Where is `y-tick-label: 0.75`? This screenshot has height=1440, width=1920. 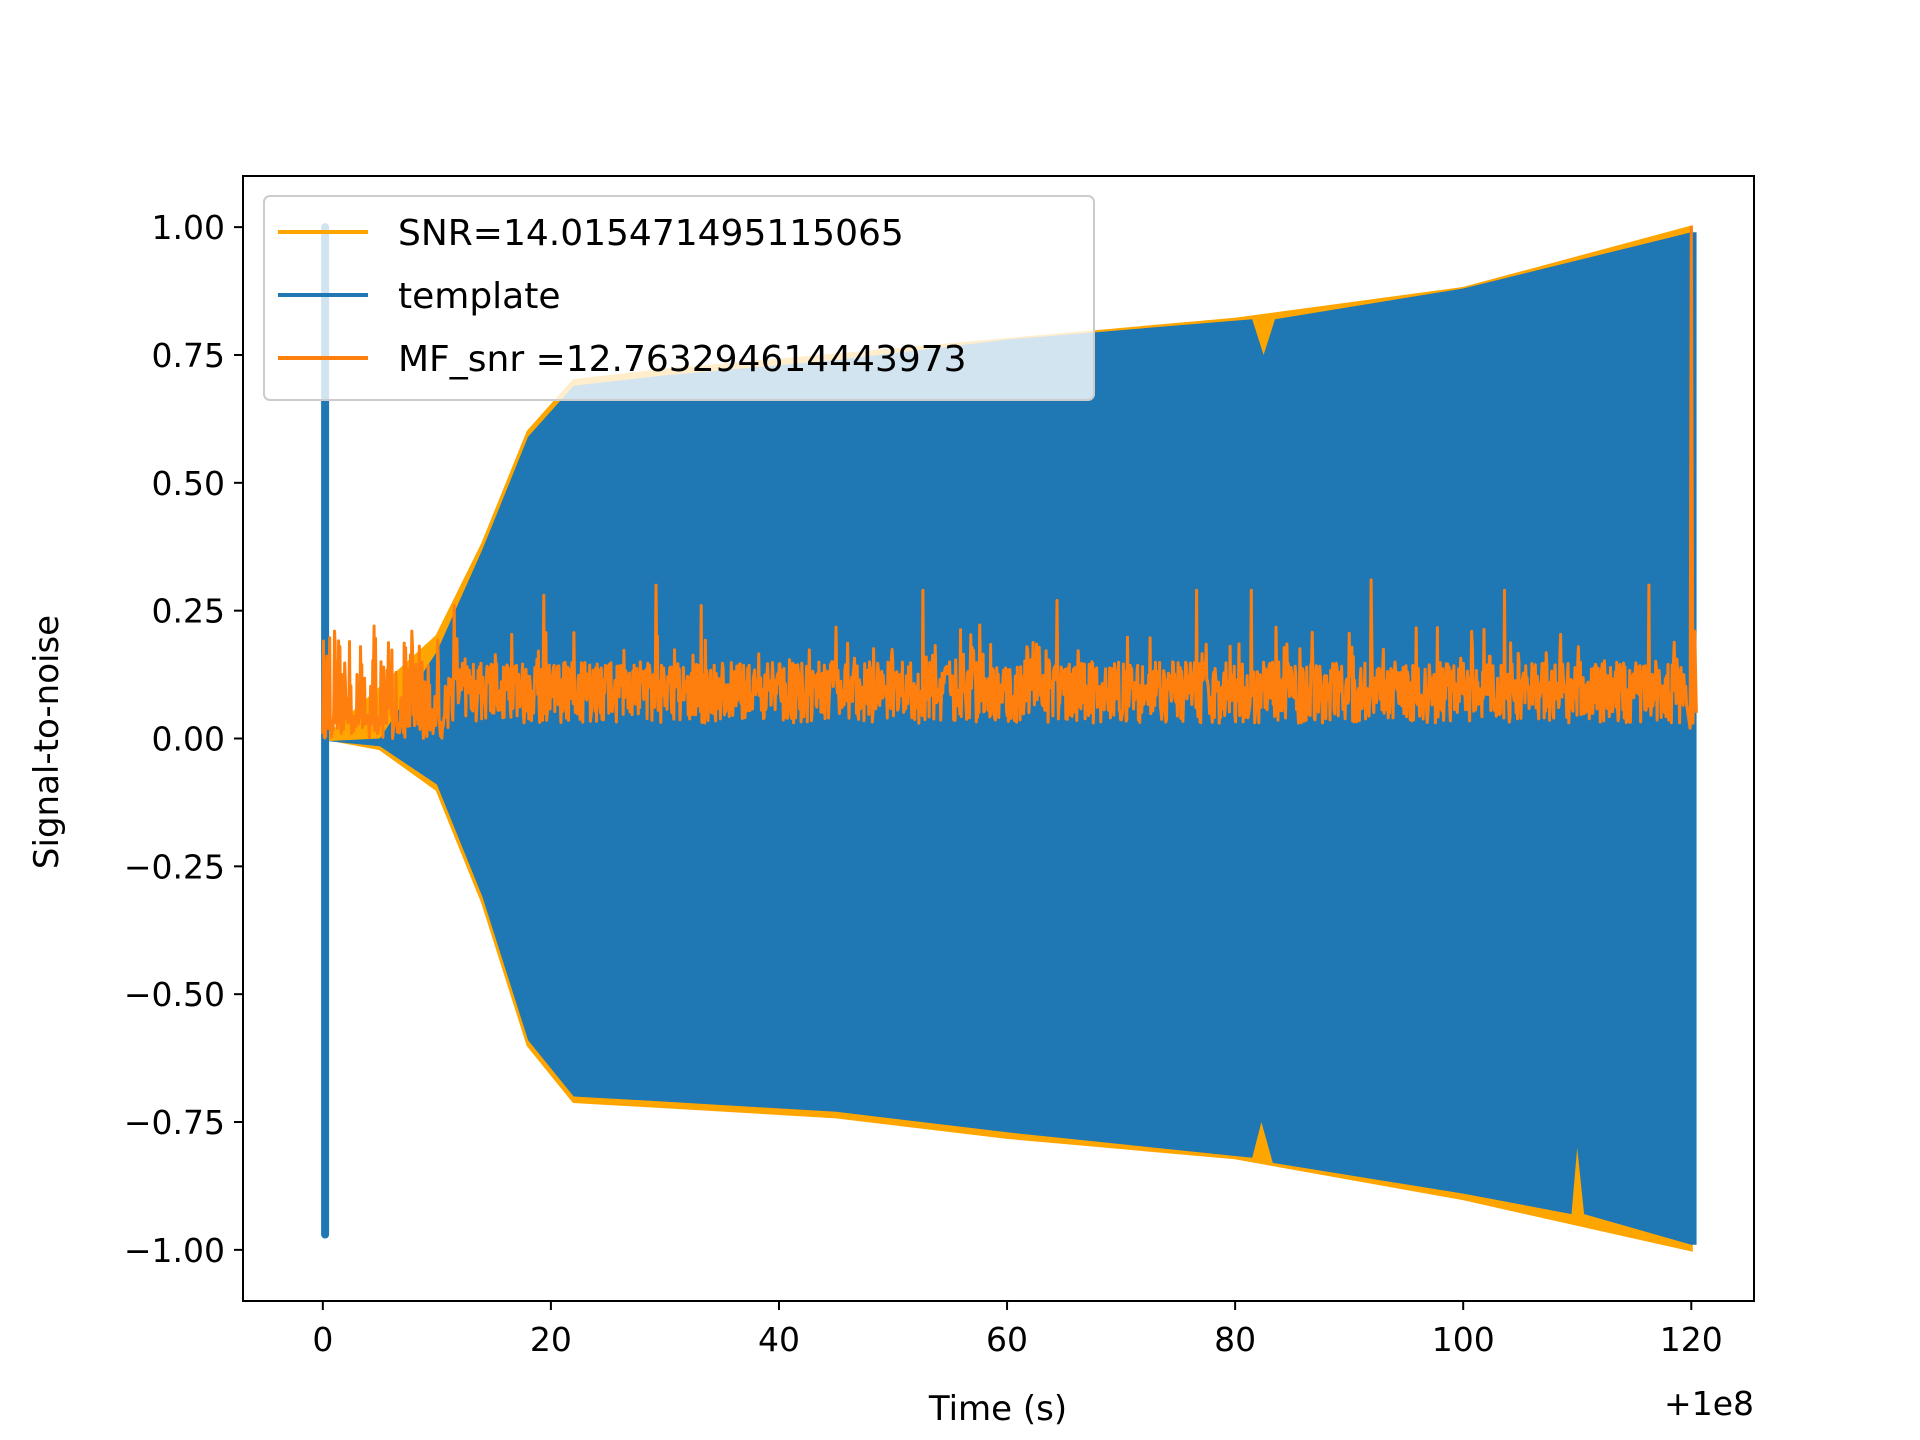
y-tick-label: 0.75 is located at coordinates (188, 355).